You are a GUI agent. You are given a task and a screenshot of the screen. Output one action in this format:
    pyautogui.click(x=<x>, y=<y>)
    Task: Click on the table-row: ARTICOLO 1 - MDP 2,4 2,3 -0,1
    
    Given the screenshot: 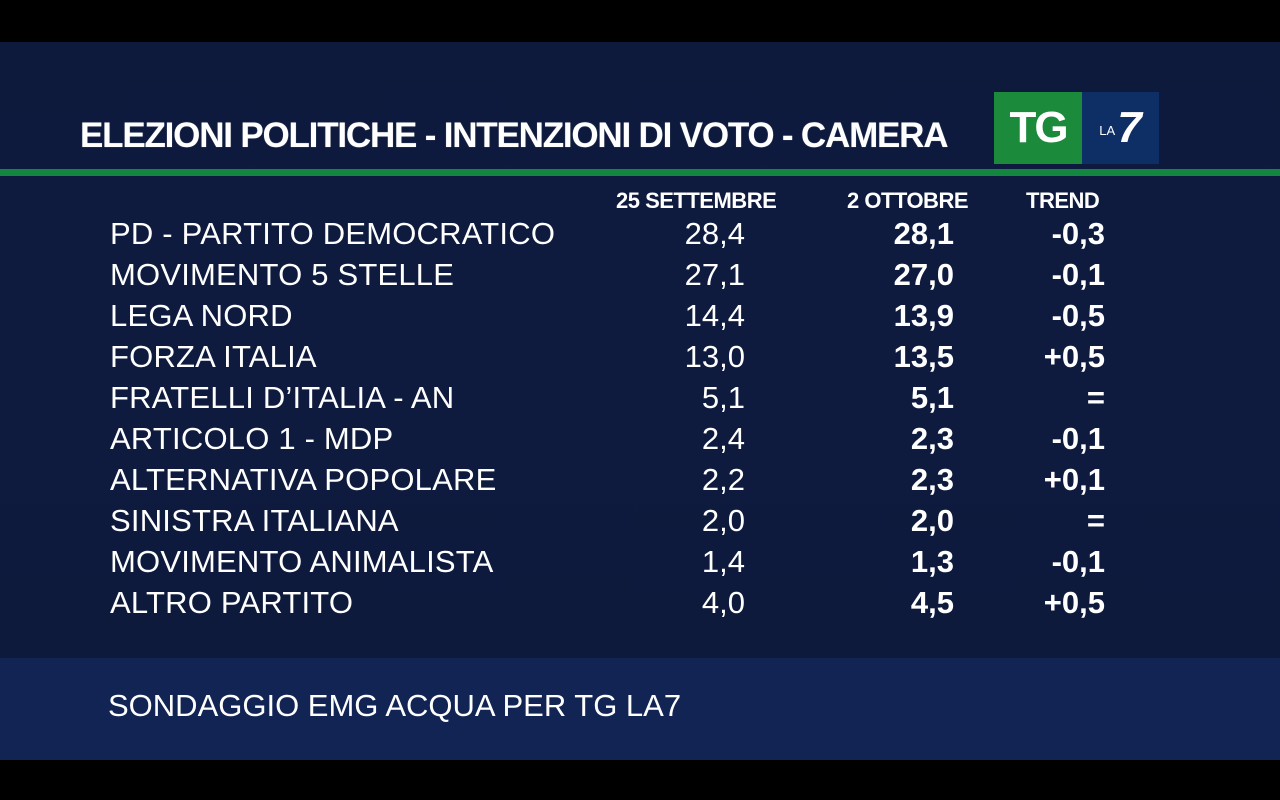 What is the action you would take?
    pyautogui.click(x=640, y=441)
    